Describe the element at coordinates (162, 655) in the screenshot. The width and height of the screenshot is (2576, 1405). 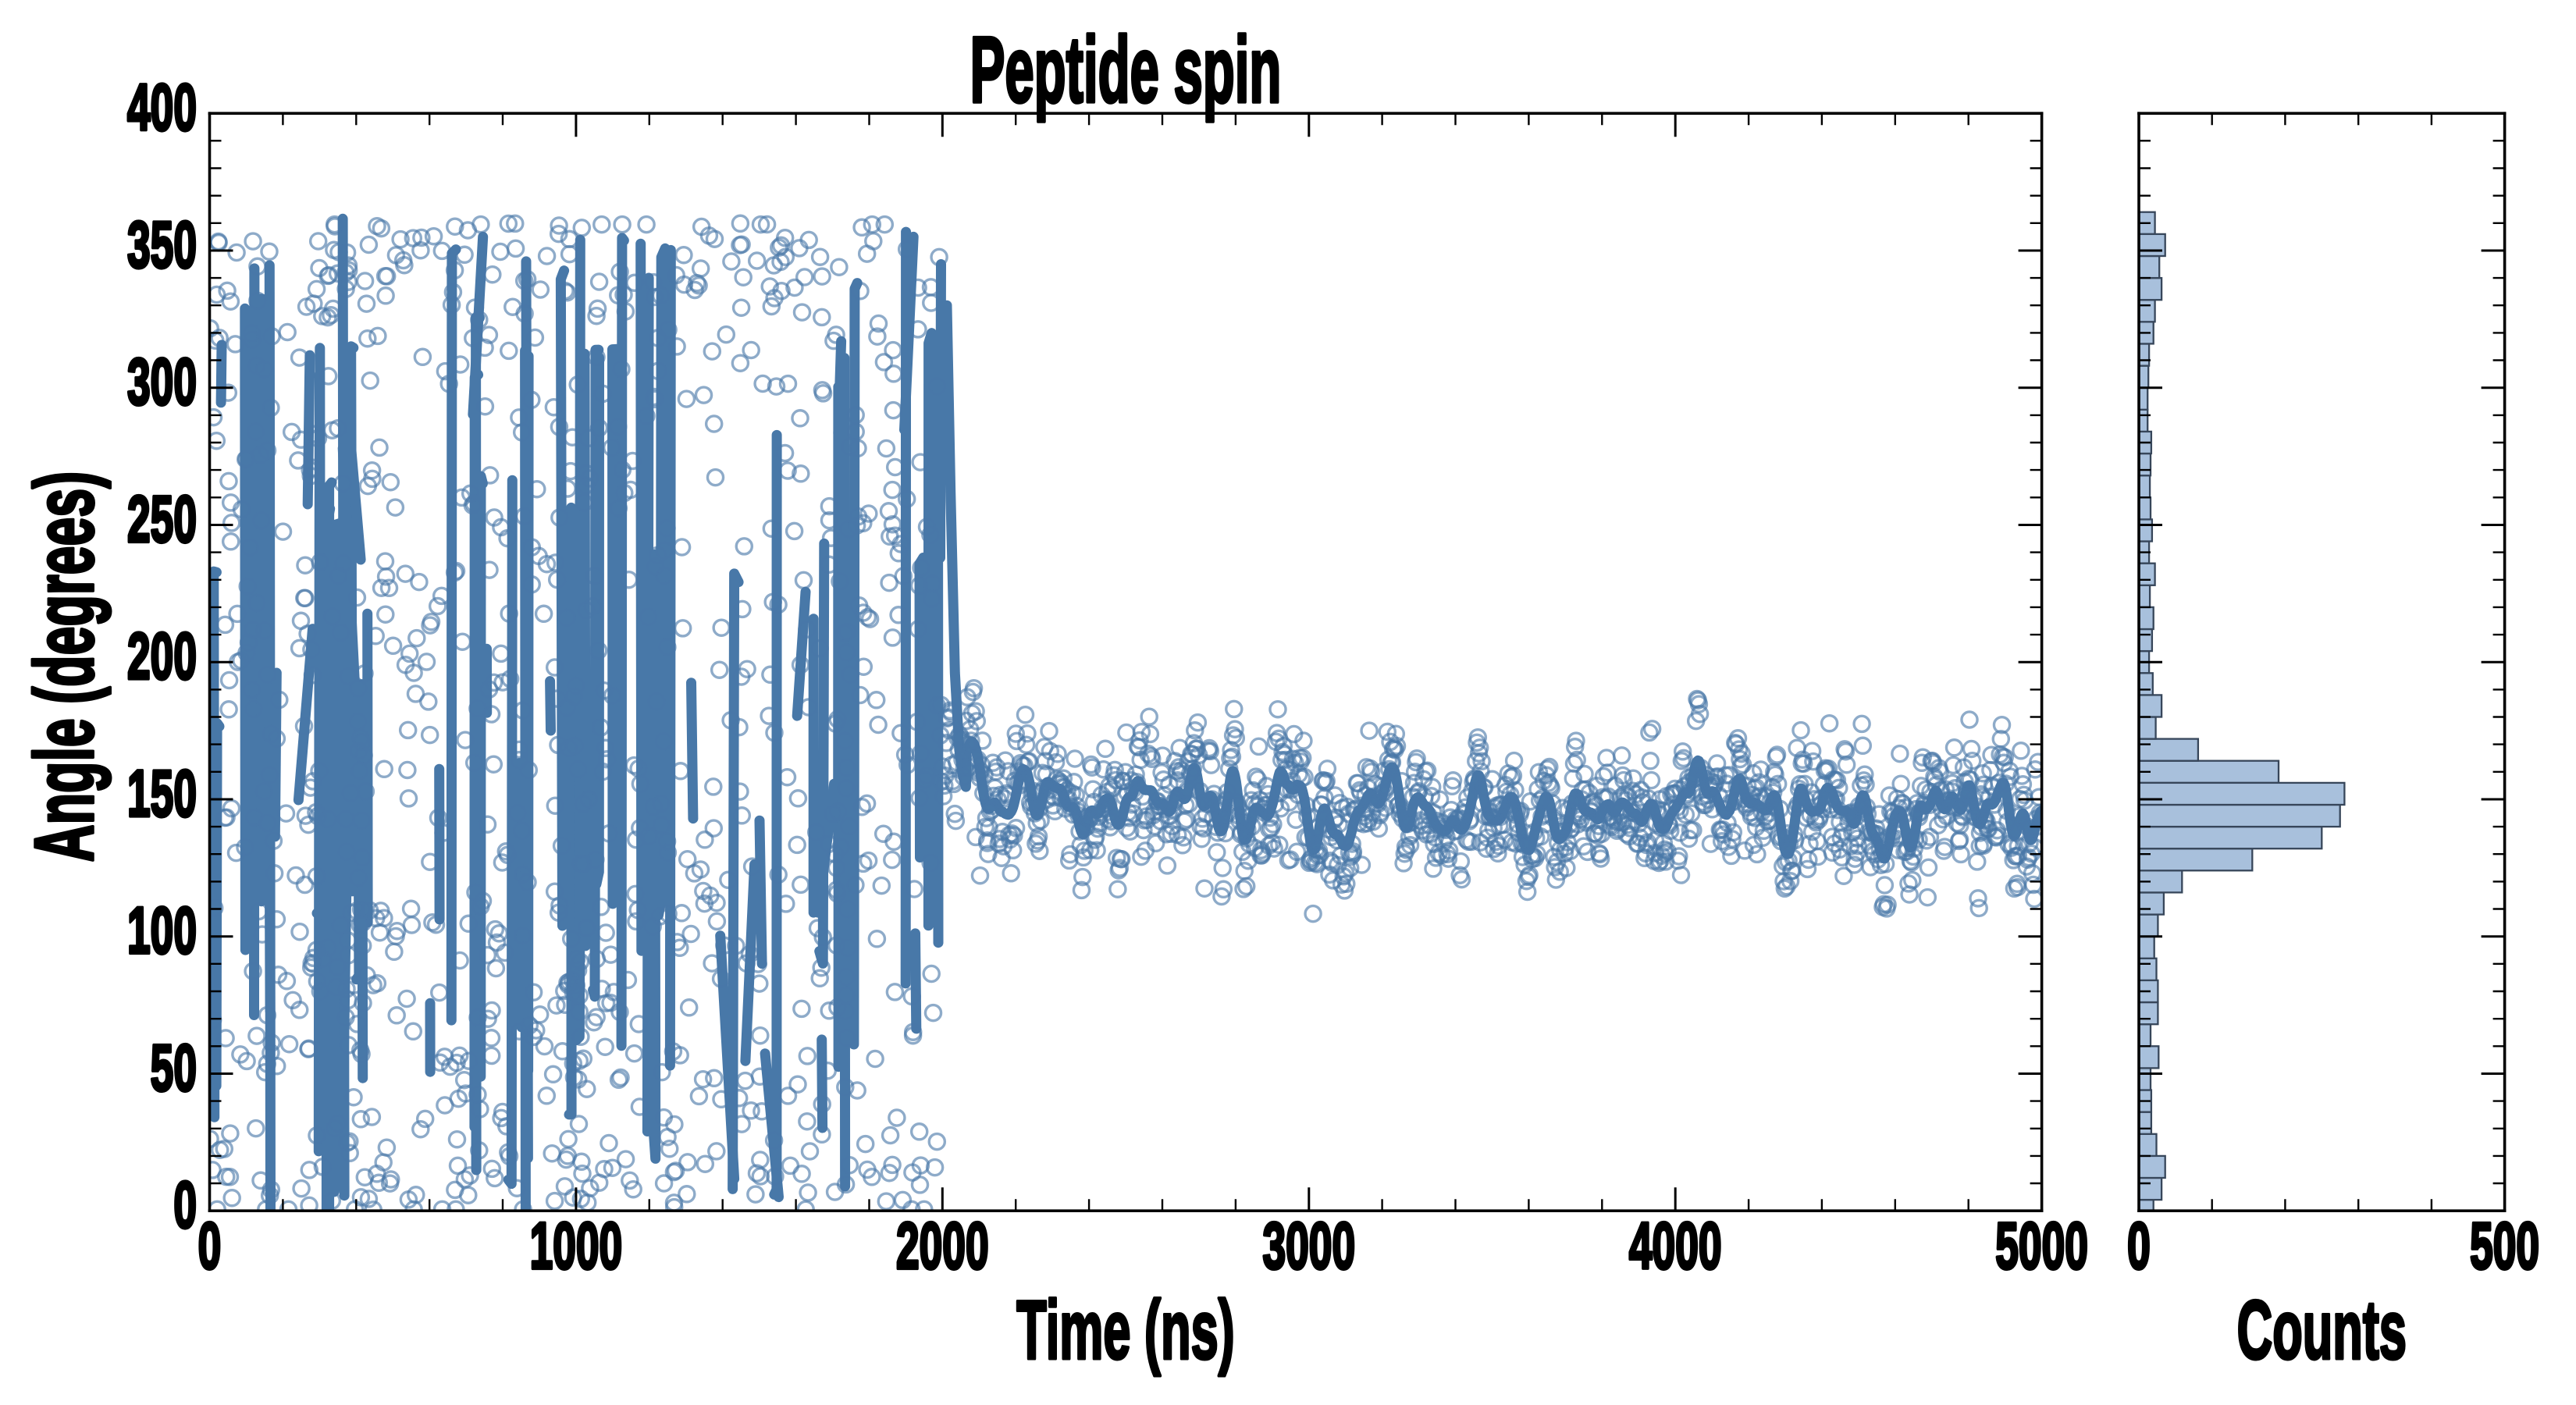
I see `svg-text: 200` at that location.